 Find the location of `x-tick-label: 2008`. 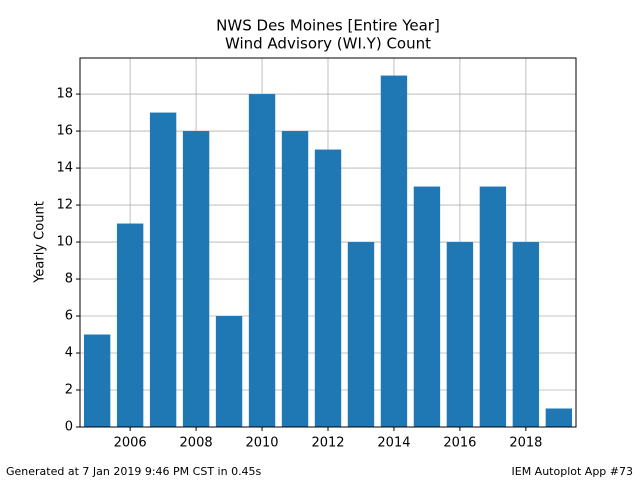

x-tick-label: 2008 is located at coordinates (196, 443).